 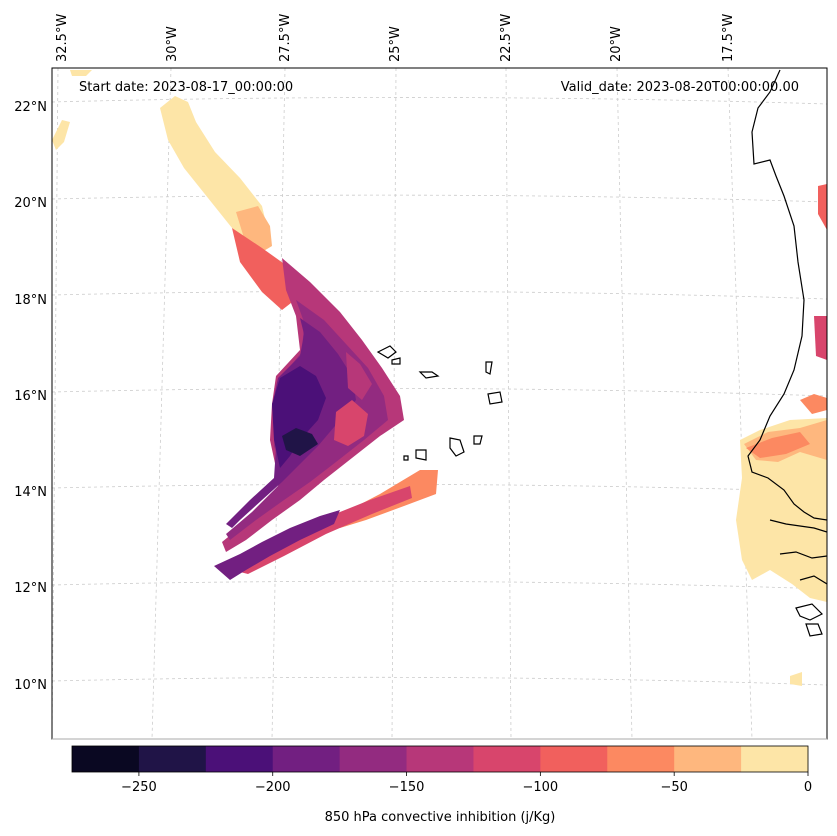 I want to click on lat-label-14n: 14°N, so click(x=30, y=492).